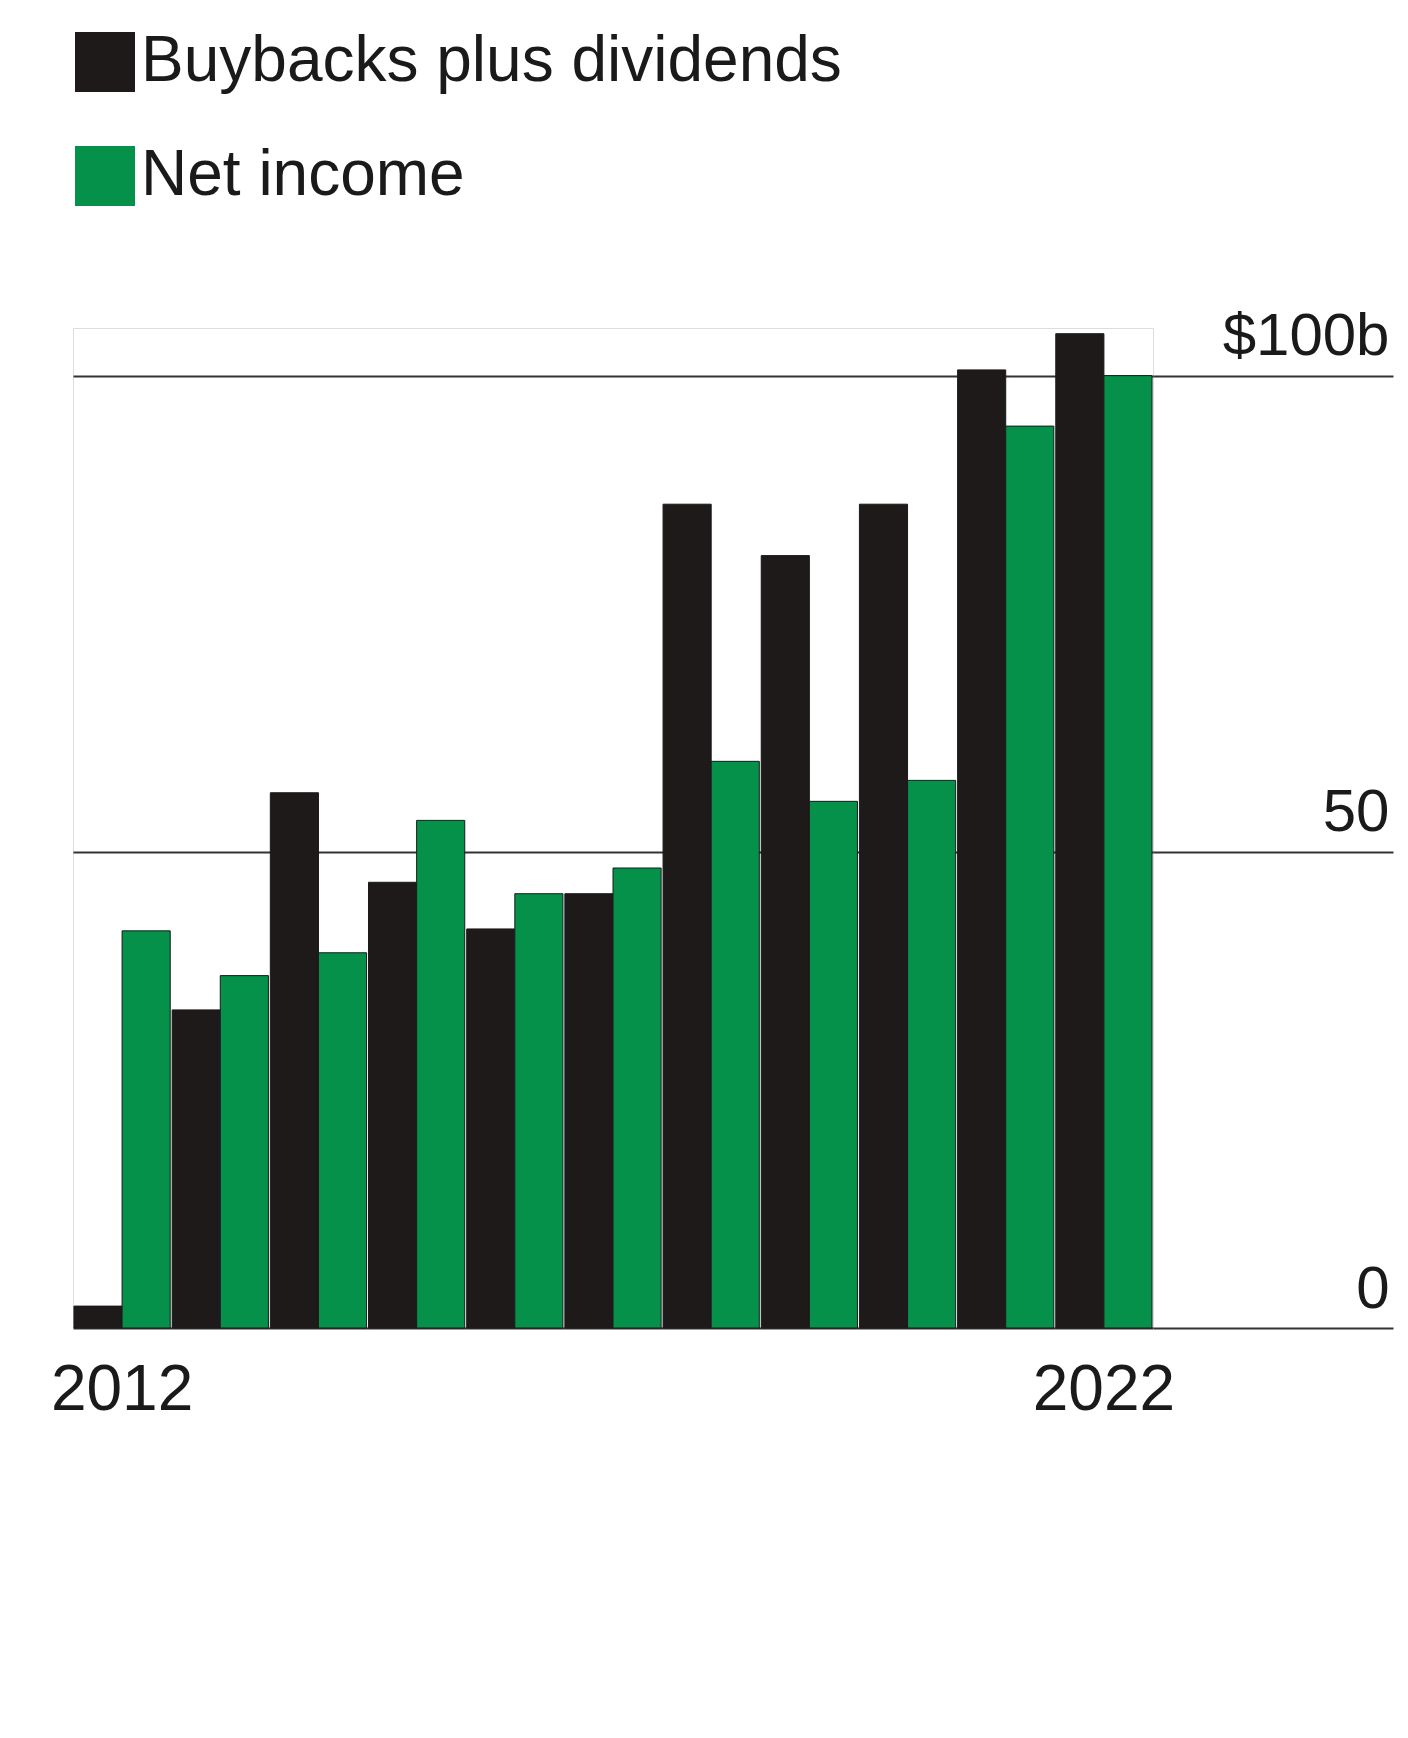 Image resolution: width=1408 pixels, height=1738 pixels. What do you see at coordinates (491, 59) in the screenshot?
I see `legend-label: Buybacks plus dividends` at bounding box center [491, 59].